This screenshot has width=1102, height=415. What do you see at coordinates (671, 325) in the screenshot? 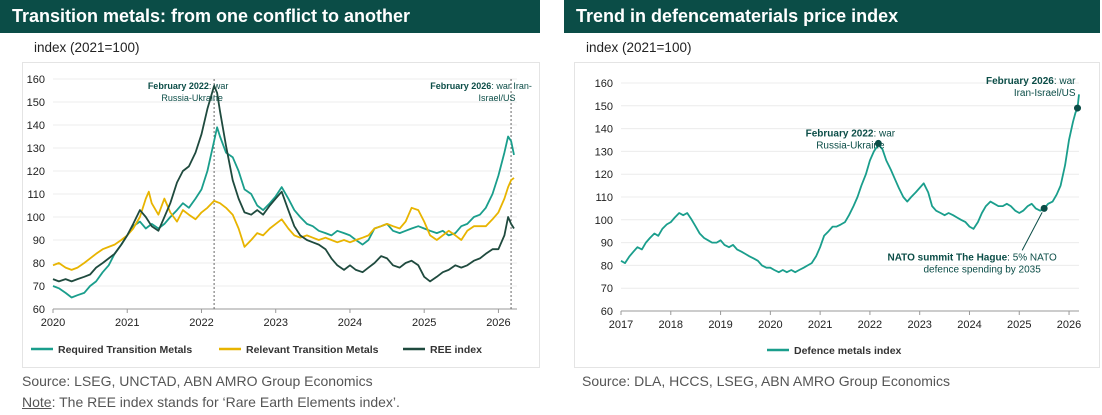
I see `x-tick-label: 2018` at bounding box center [671, 325].